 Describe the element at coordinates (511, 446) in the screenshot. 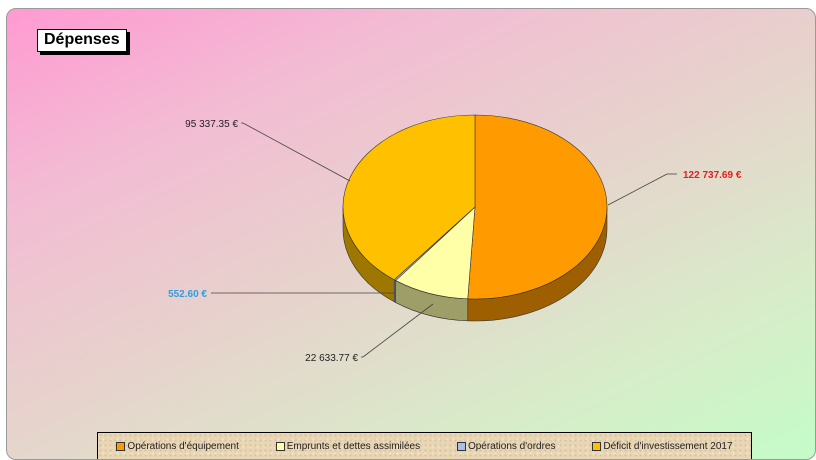

I see `legend-label-2: Opérations d'ordres` at that location.